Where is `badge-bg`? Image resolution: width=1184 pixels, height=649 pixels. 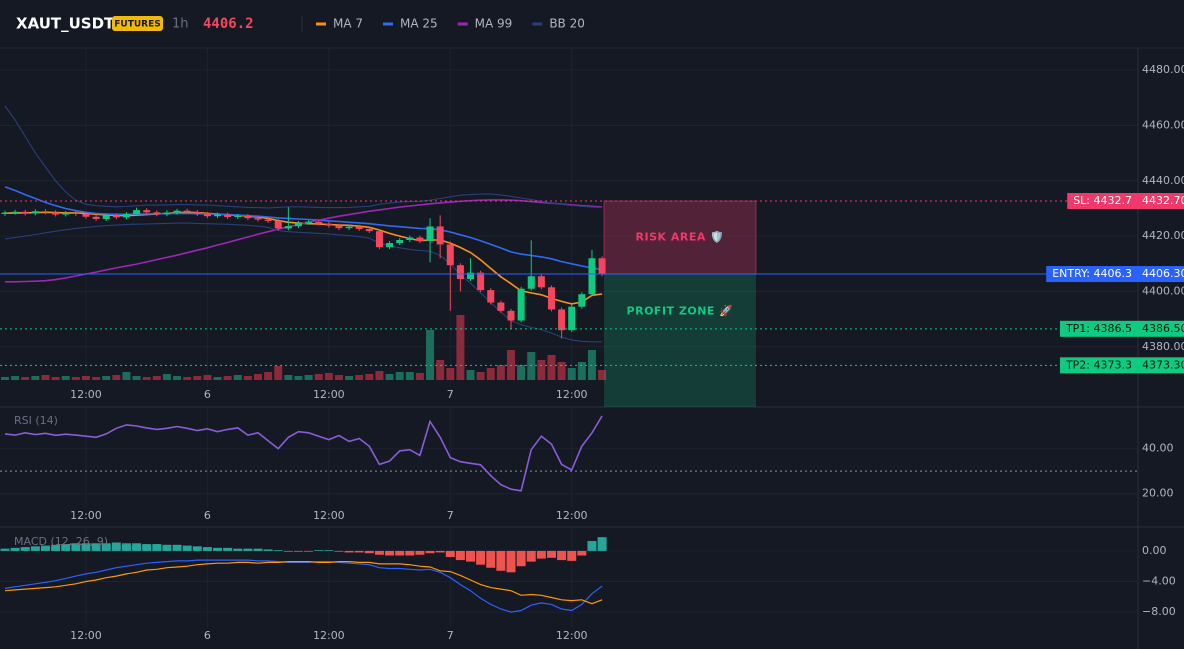
badge-bg is located at coordinates (137, 23).